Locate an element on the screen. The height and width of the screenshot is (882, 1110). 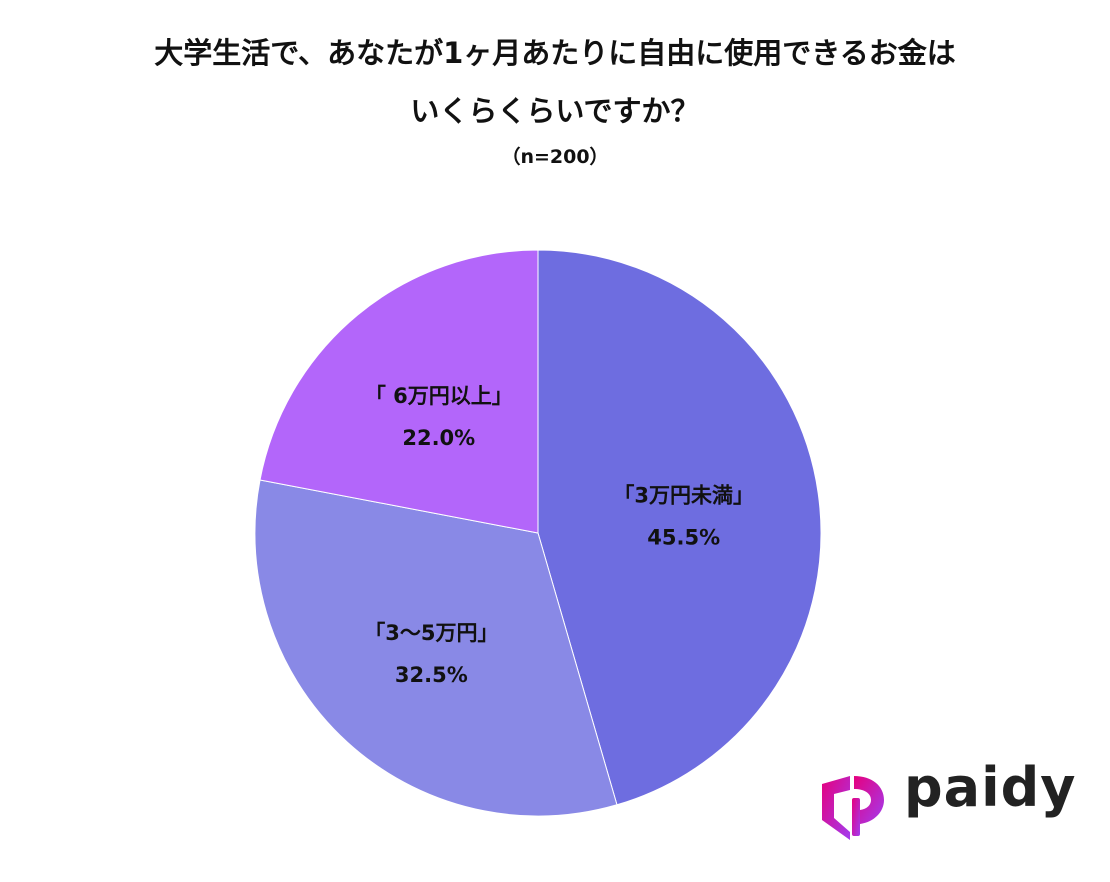
slice-label-1: 「3〜5万円」 is located at coordinates (431, 633).